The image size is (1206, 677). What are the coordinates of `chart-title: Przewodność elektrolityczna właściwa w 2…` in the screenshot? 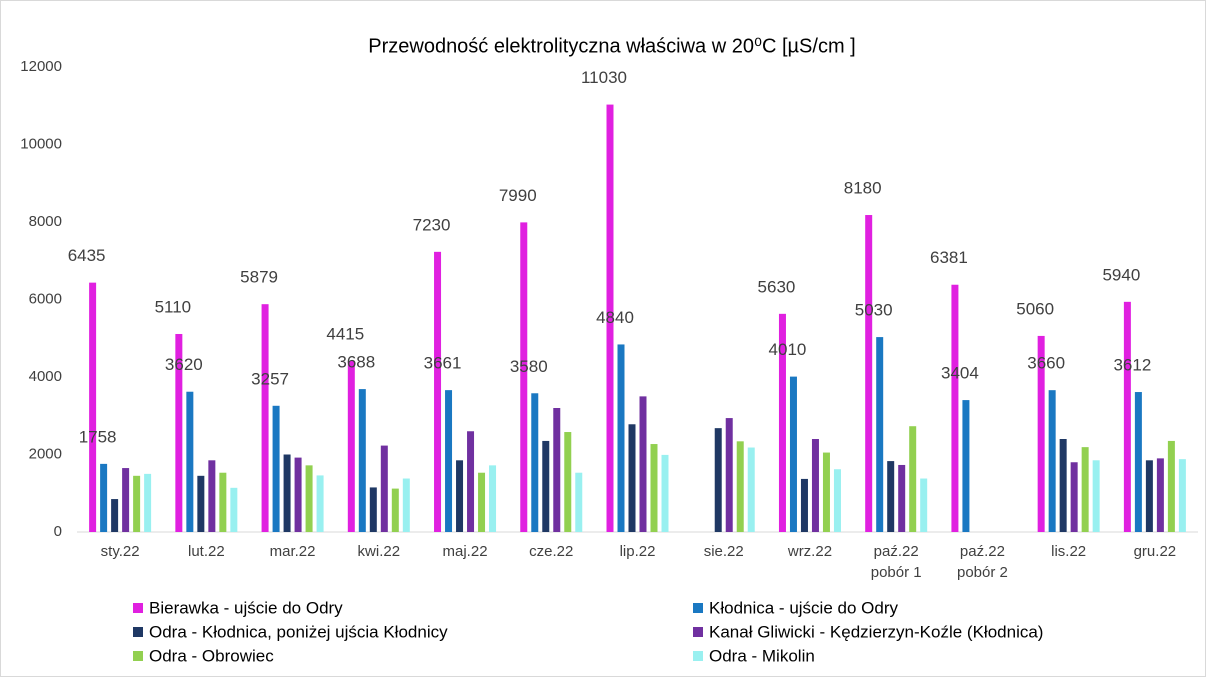 It's located at (611, 46).